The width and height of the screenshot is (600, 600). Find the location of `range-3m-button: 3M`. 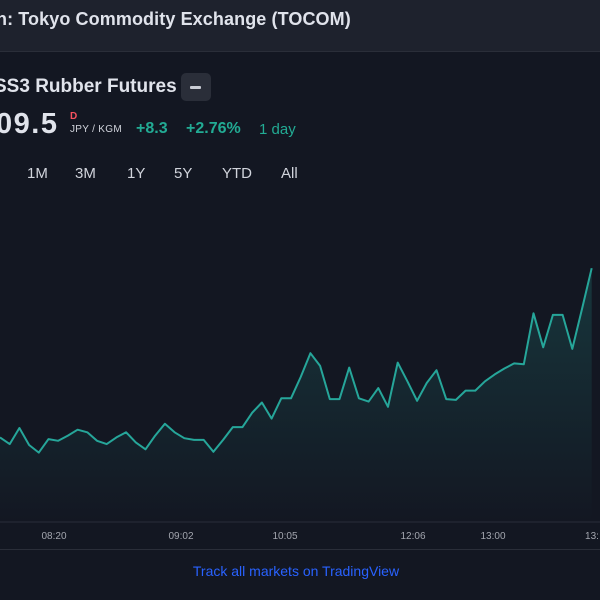

range-3m-button: 3M is located at coordinates (85, 173).